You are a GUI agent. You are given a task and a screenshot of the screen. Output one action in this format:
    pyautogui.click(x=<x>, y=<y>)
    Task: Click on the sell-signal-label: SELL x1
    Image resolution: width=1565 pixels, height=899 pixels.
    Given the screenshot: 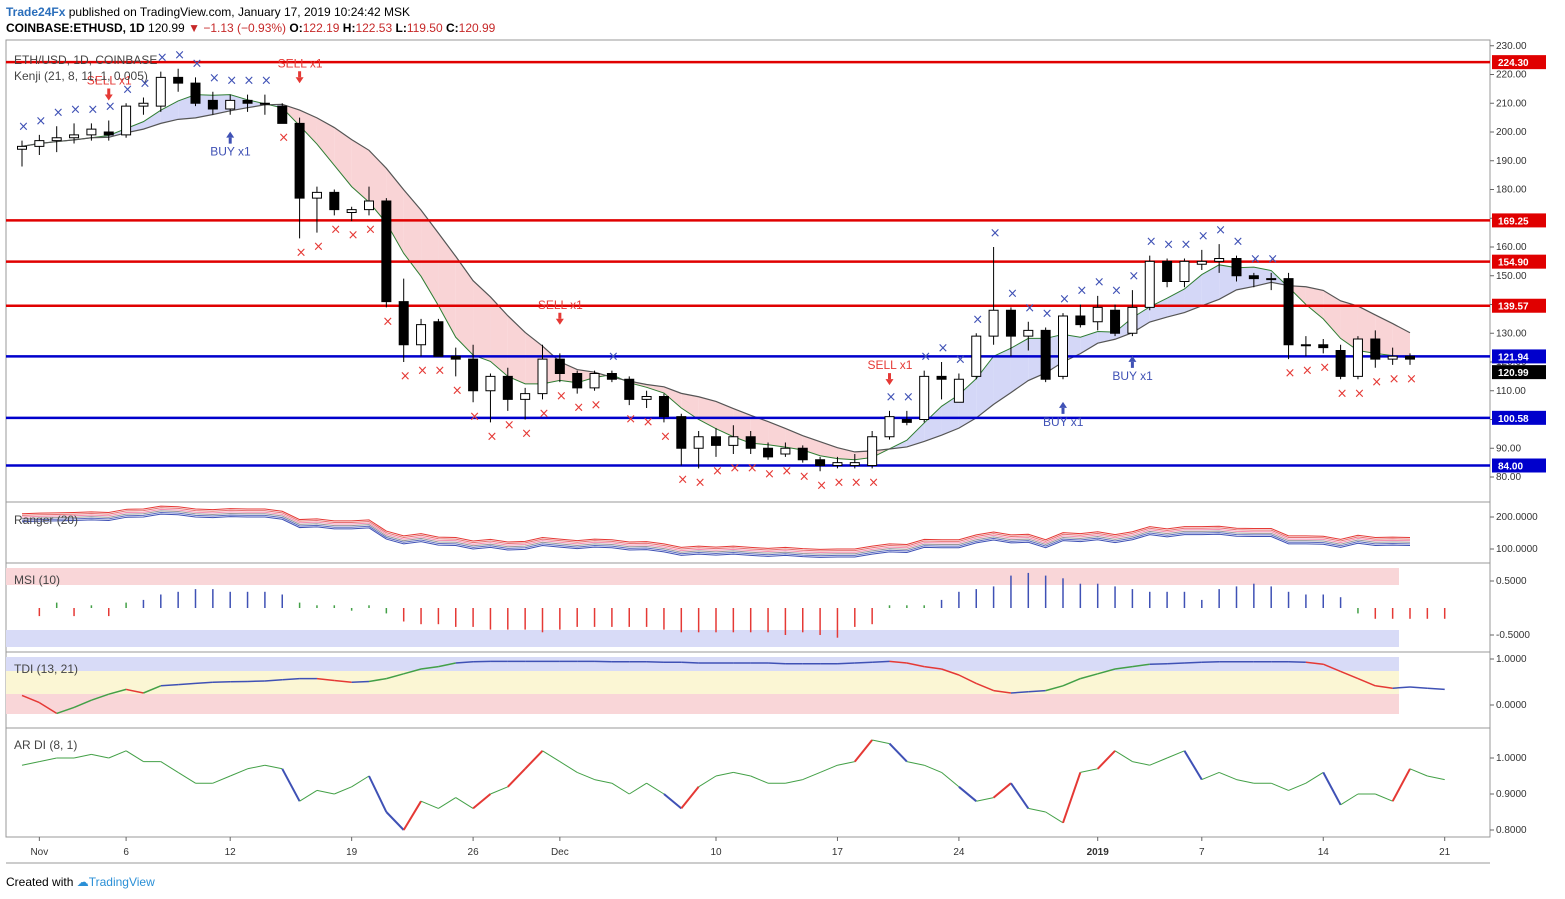 What is the action you would take?
    pyautogui.click(x=300, y=63)
    